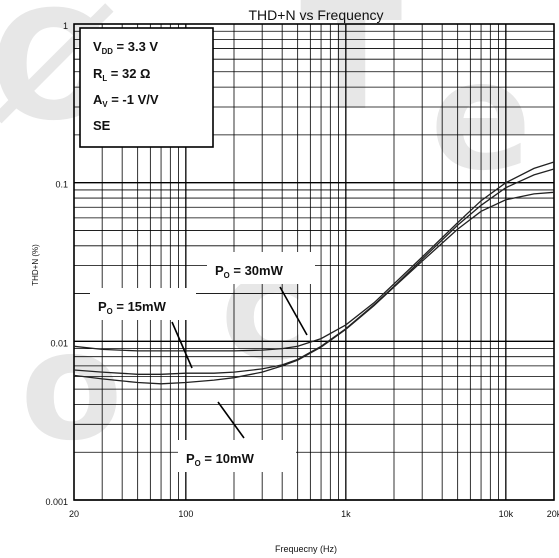  What do you see at coordinates (102, 125) in the screenshot?
I see `condition-line: SE` at bounding box center [102, 125].